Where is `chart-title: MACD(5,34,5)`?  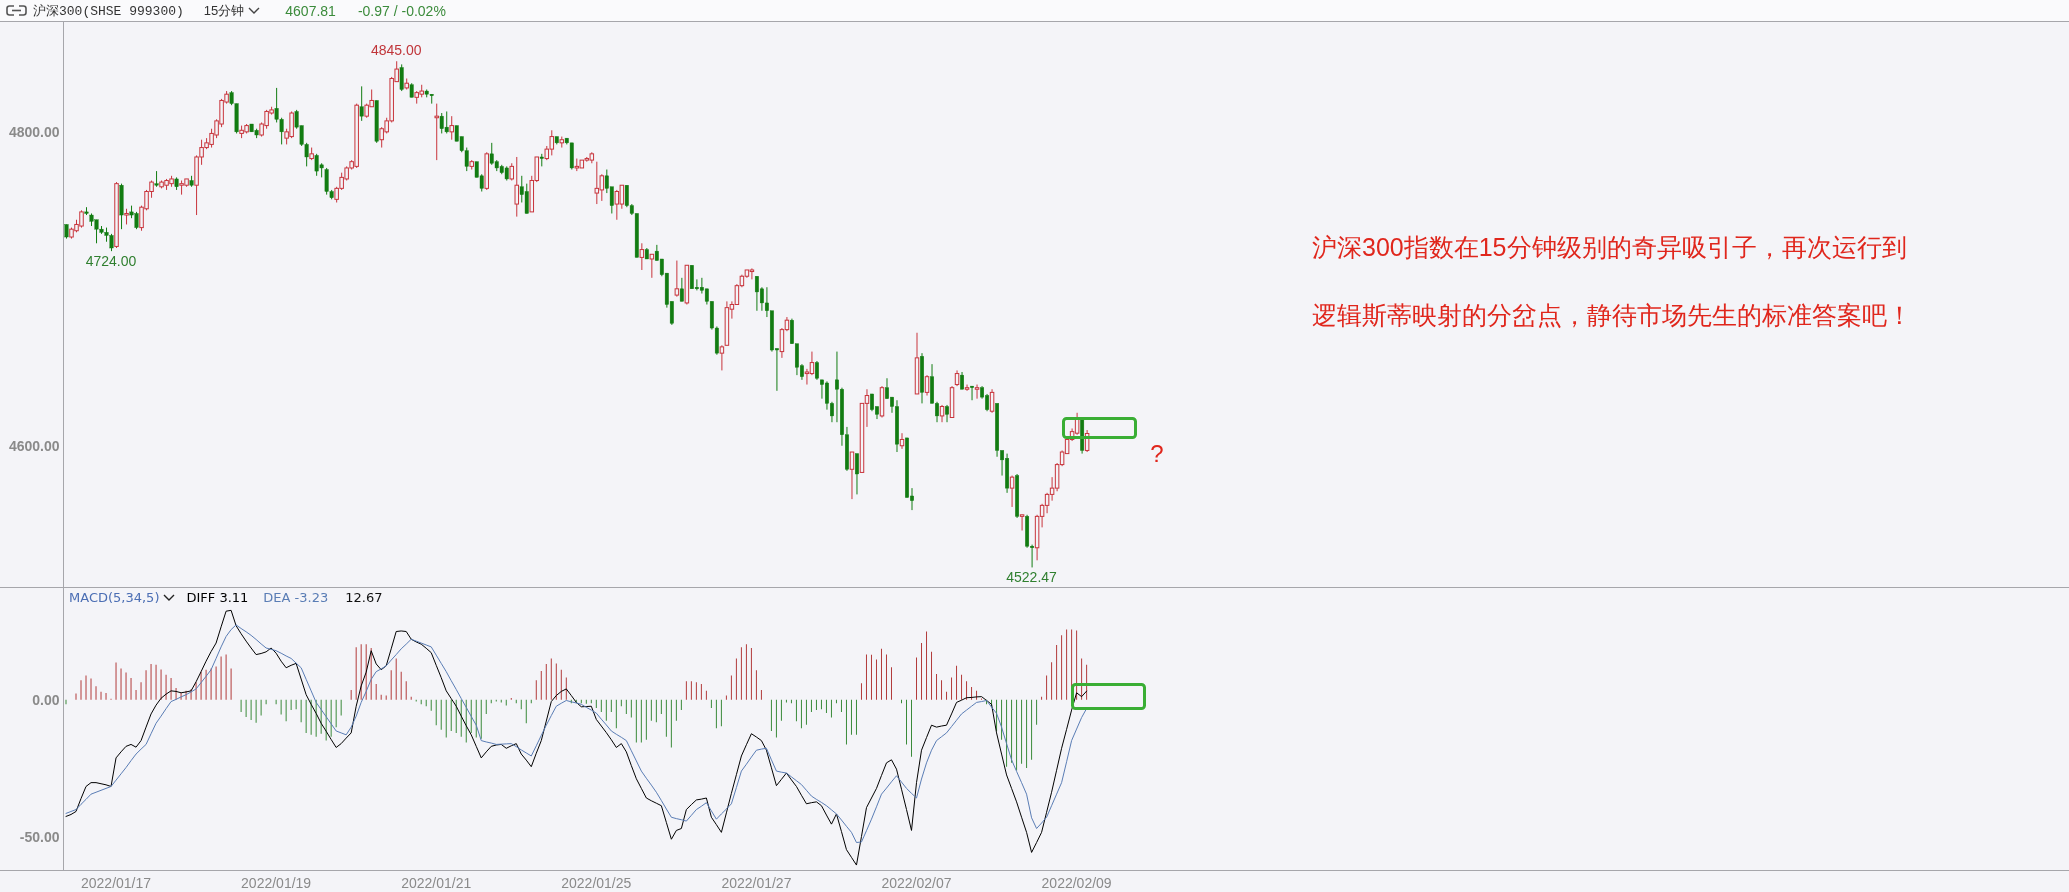
chart-title: MACD(5,34,5) is located at coordinates (114, 597).